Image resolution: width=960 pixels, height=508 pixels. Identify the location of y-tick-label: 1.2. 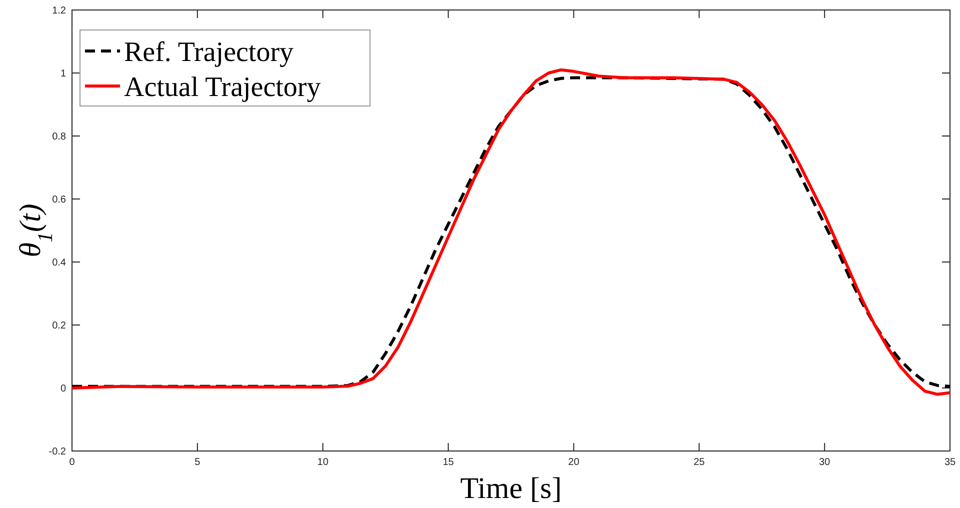
(59, 11).